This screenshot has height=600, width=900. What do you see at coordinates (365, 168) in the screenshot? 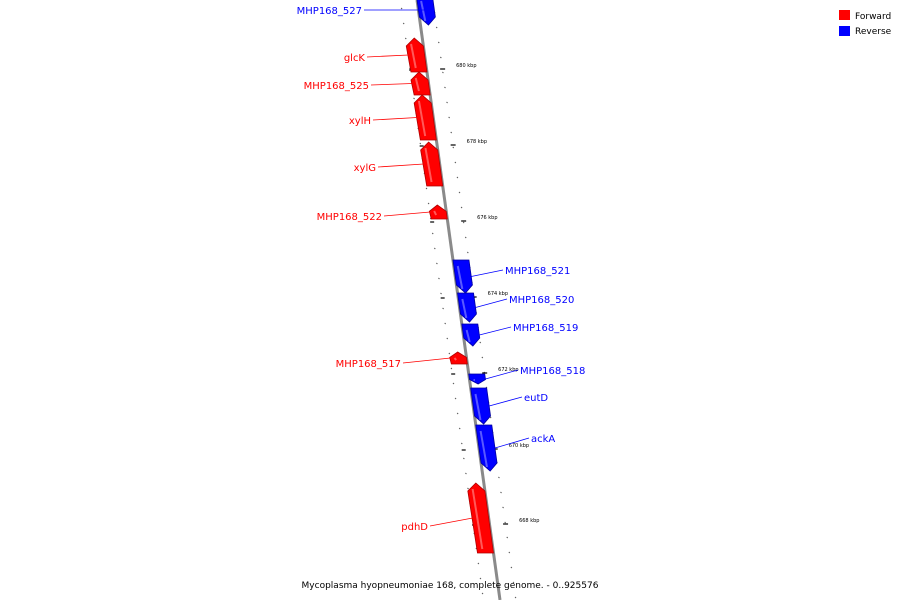
I see `gene-label: xylG` at bounding box center [365, 168].